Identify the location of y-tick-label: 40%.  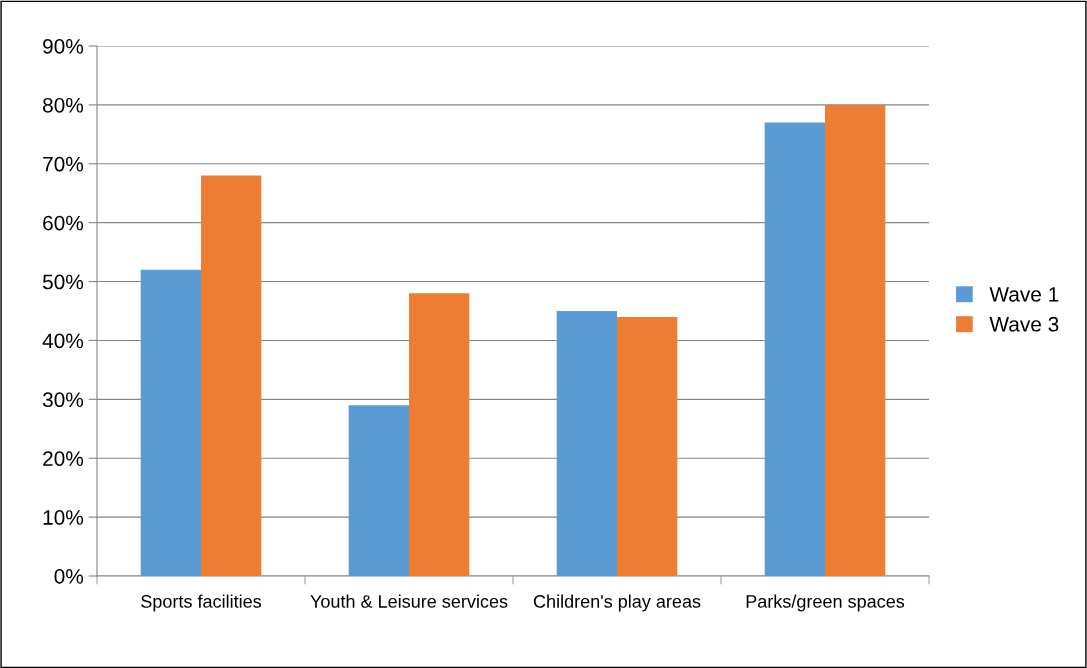
(63, 341).